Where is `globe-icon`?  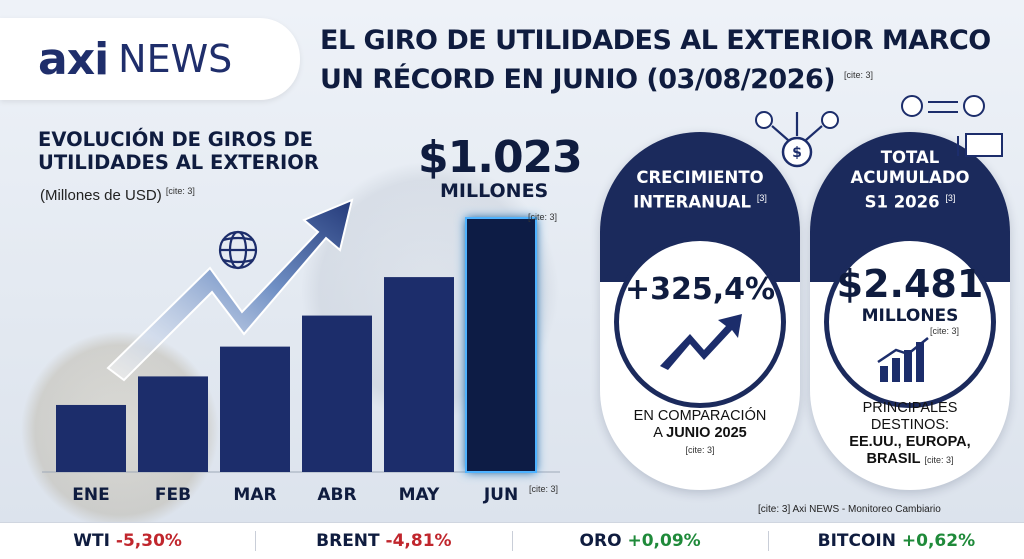 globe-icon is located at coordinates (238, 250).